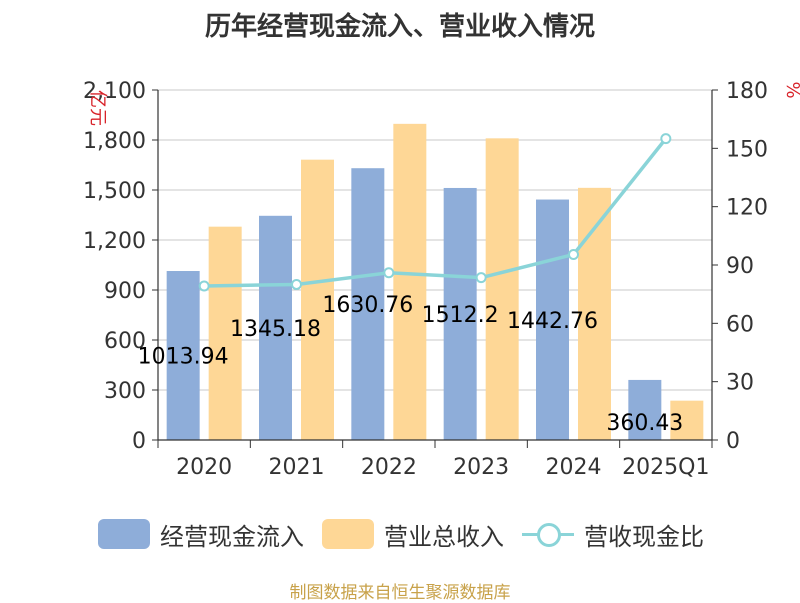  I want to click on left-axis-unit: 亿元, so click(97, 108).